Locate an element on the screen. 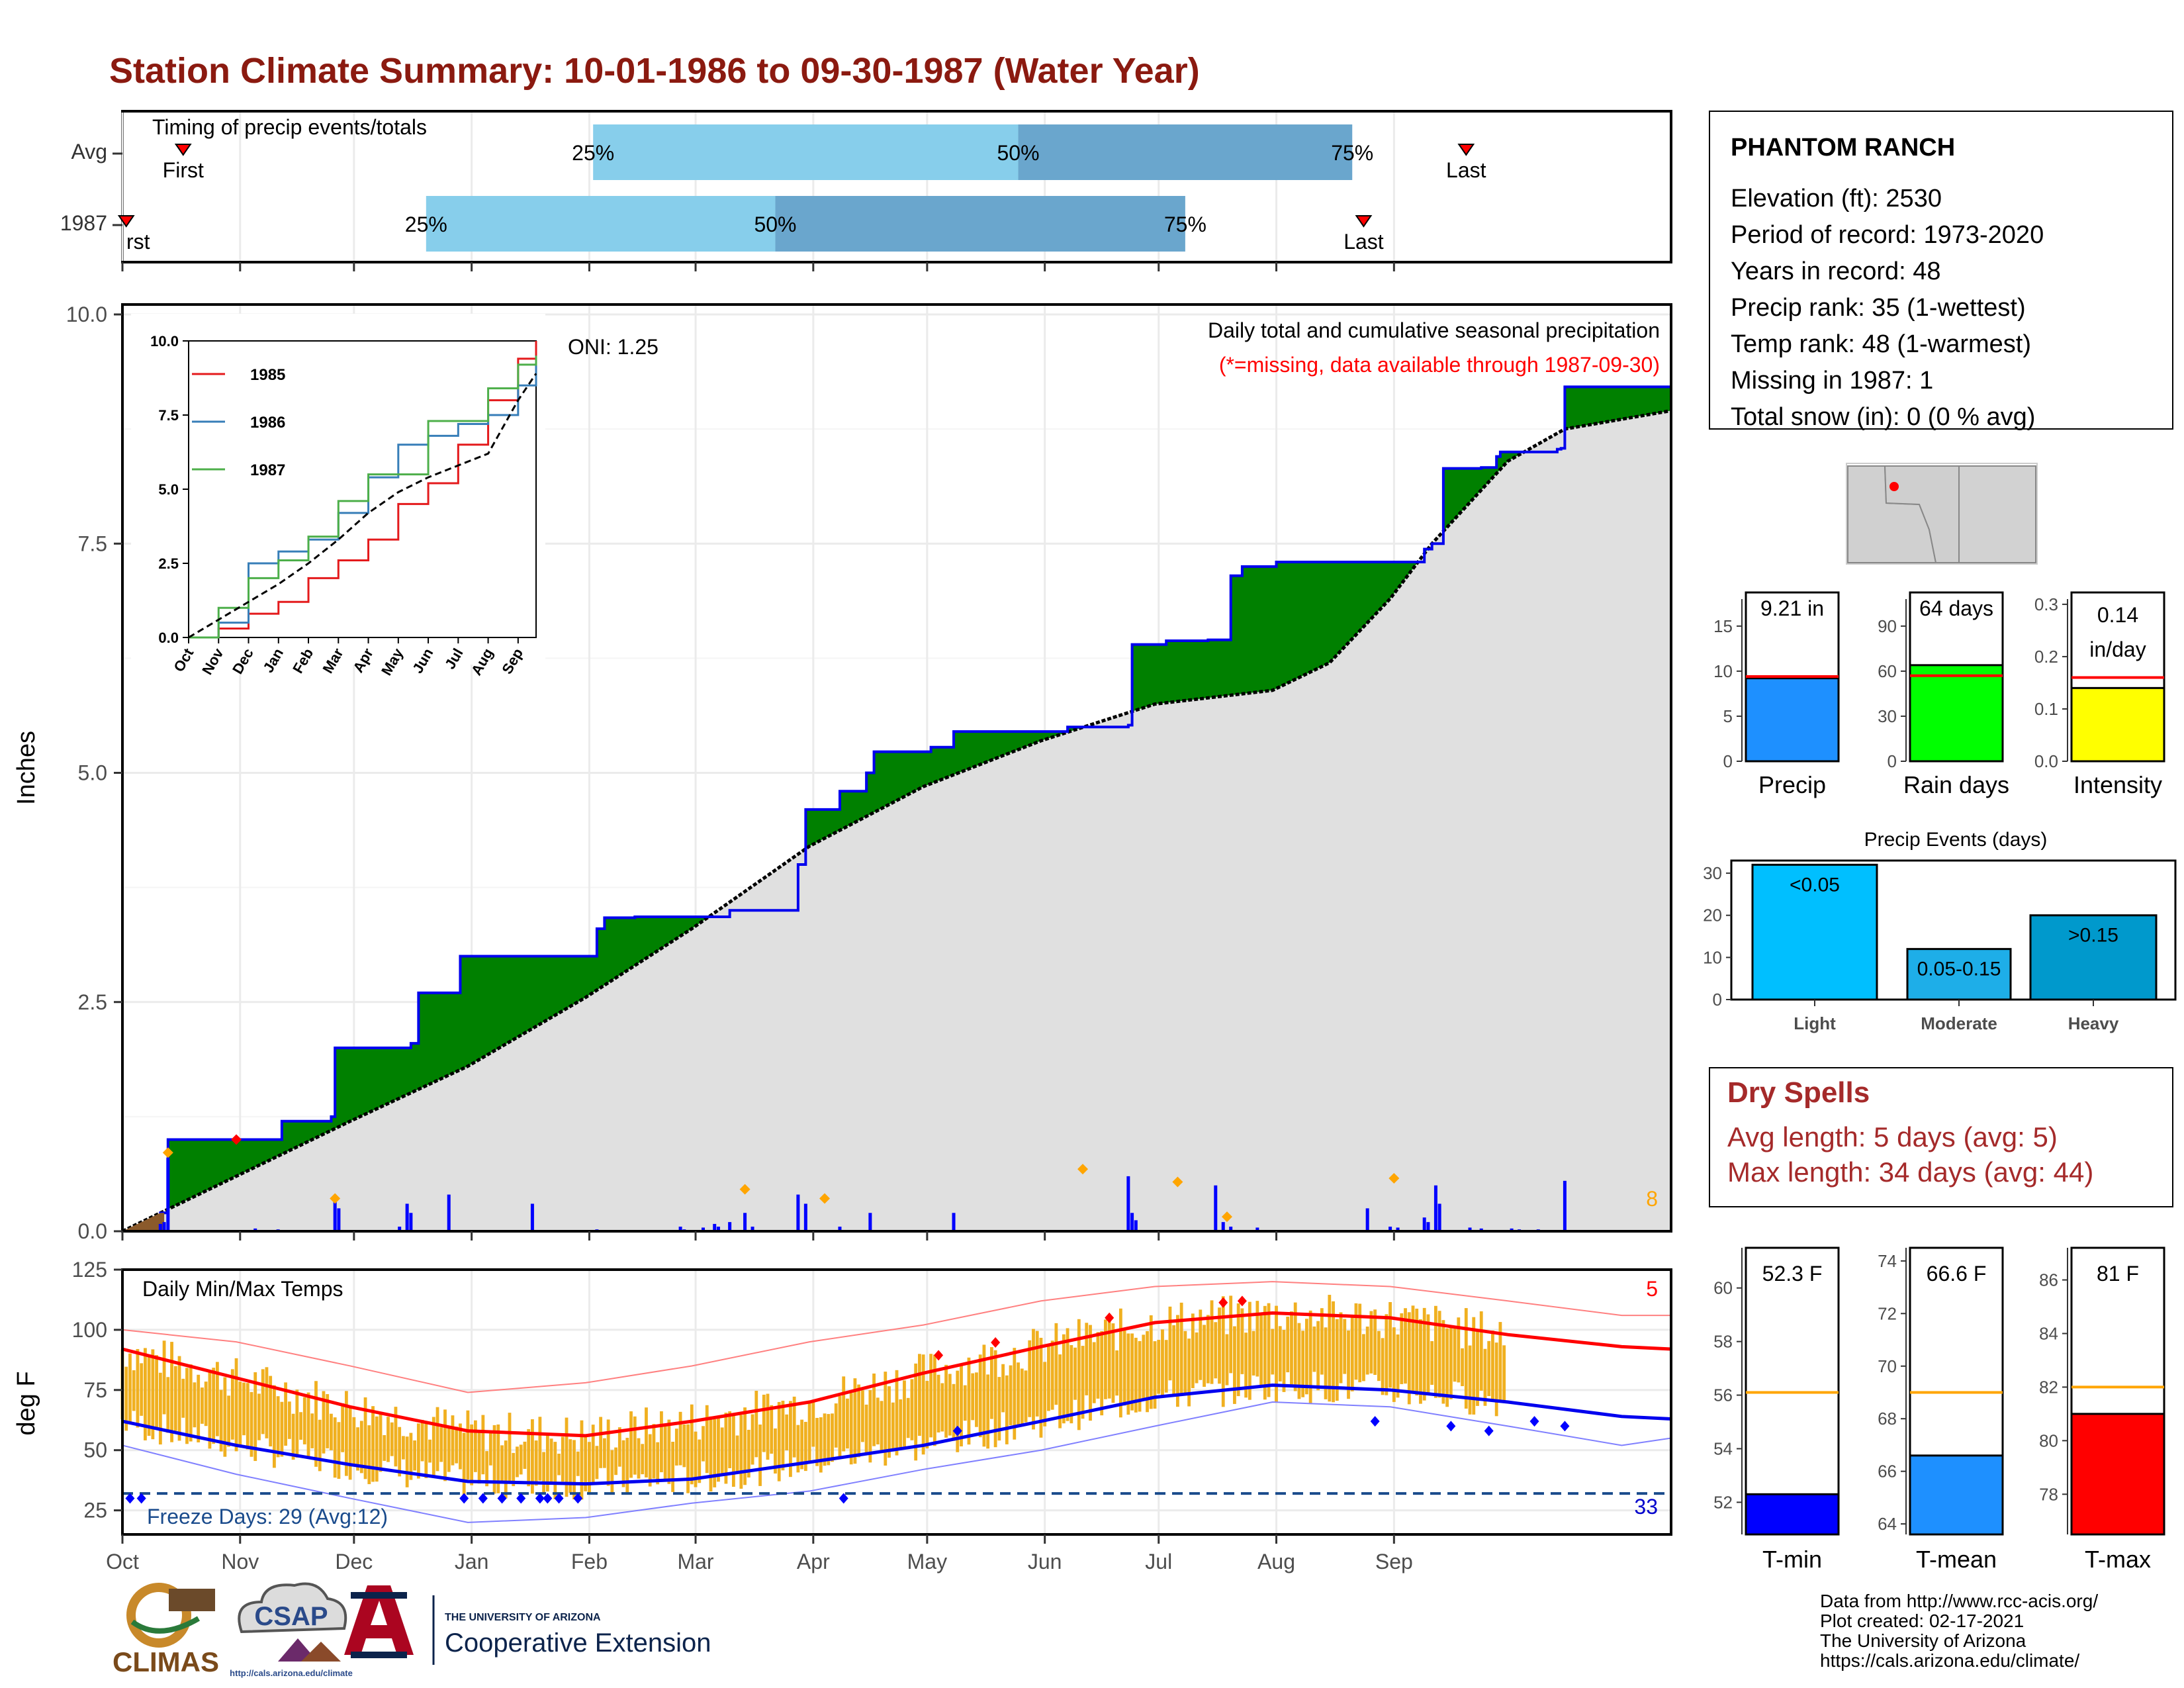 This screenshot has width=2184, height=1688. timing-quantile-label: 75% is located at coordinates (1352, 153).